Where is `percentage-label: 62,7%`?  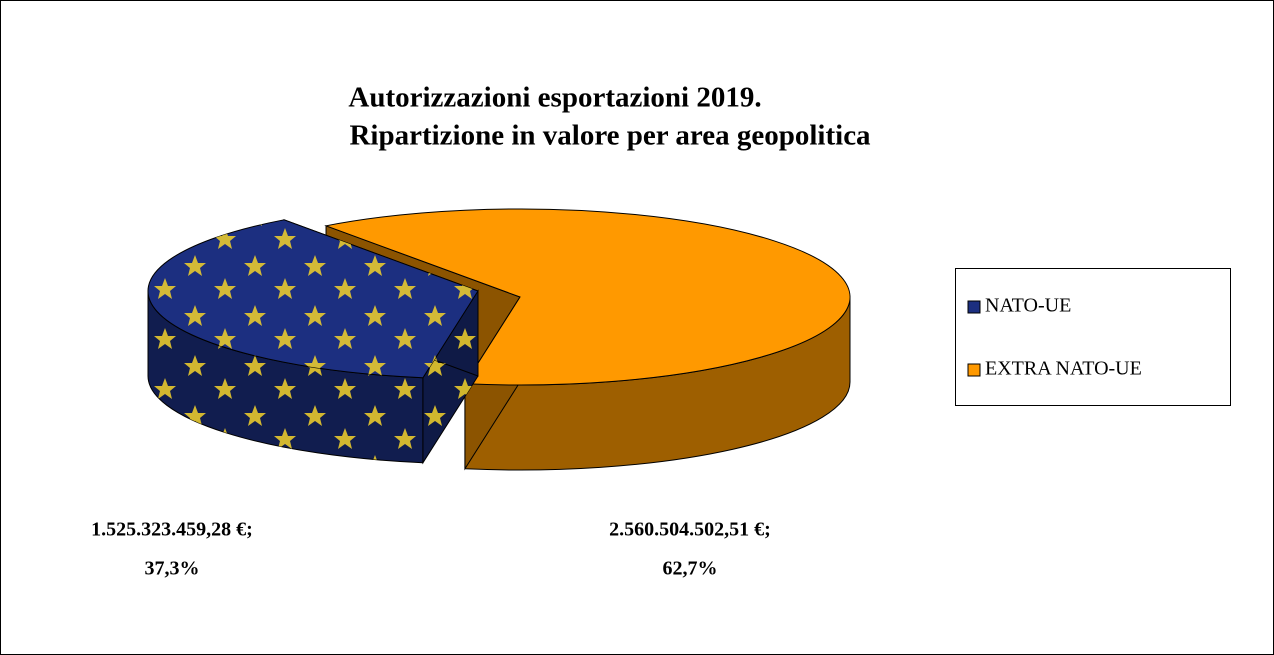
percentage-label: 62,7% is located at coordinates (690, 569).